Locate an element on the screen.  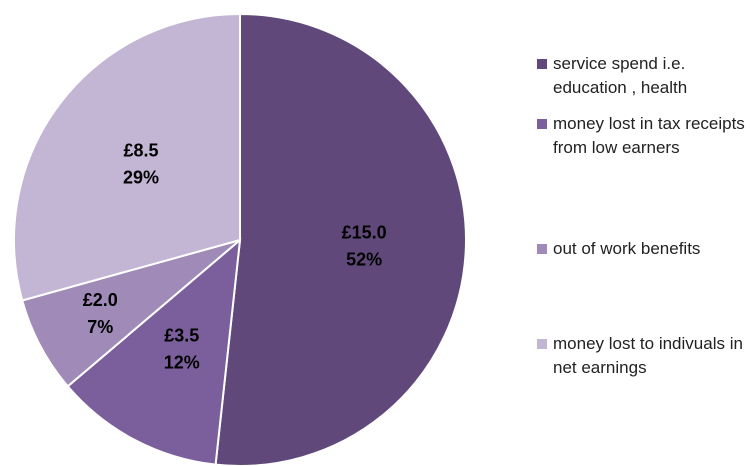
legend-item: out of work benefits is located at coordinates (642, 249).